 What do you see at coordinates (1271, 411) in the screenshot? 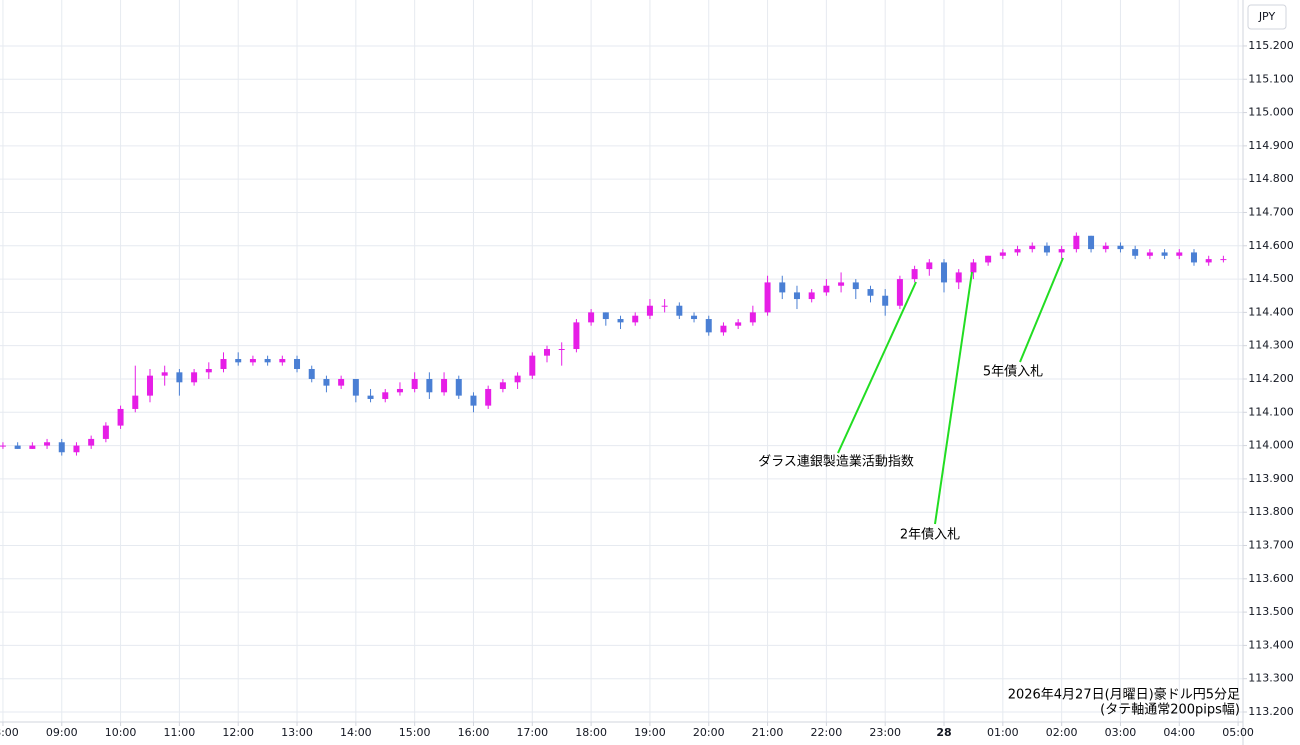
I see `y-tick-label: 114.100` at bounding box center [1271, 411].